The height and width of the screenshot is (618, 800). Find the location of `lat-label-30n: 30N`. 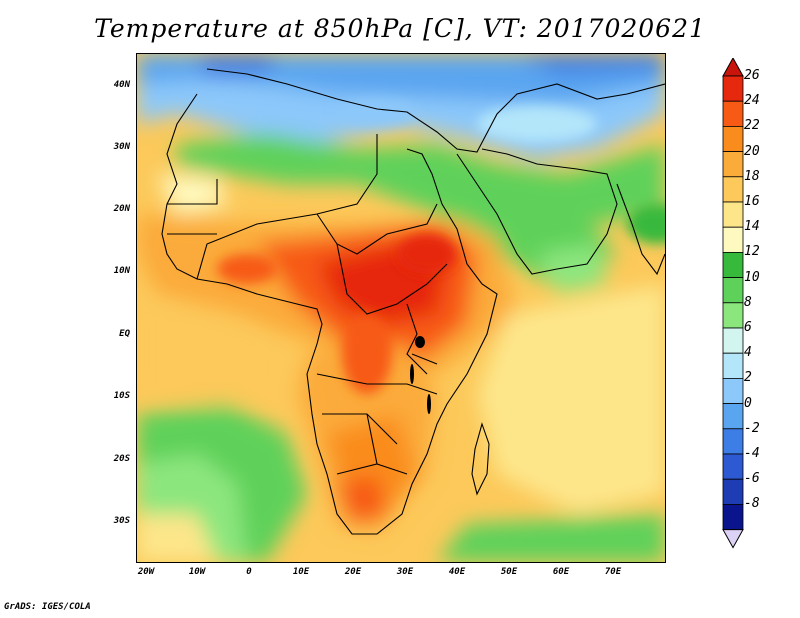

lat-label-30n: 30N is located at coordinates (121, 147).